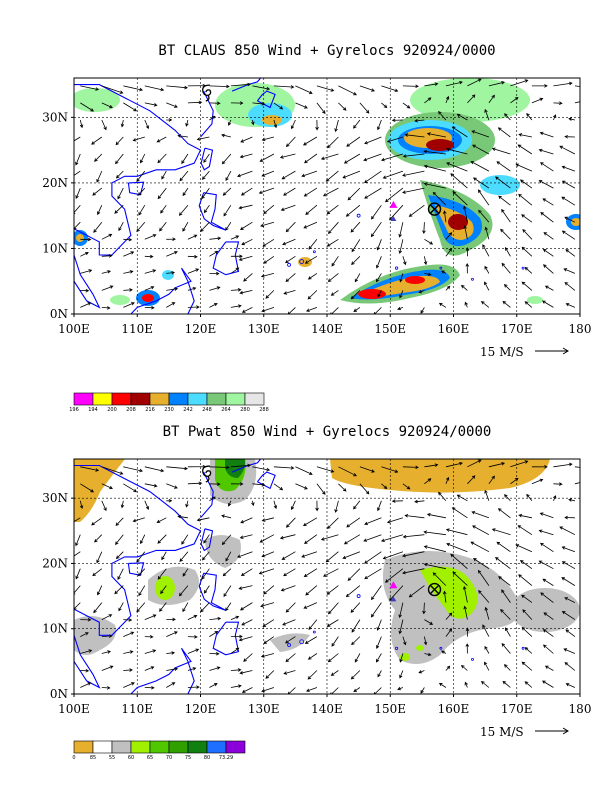 The image size is (612, 792). What do you see at coordinates (112, 758) in the screenshot?
I see `colorbar-label: 55` at bounding box center [112, 758].